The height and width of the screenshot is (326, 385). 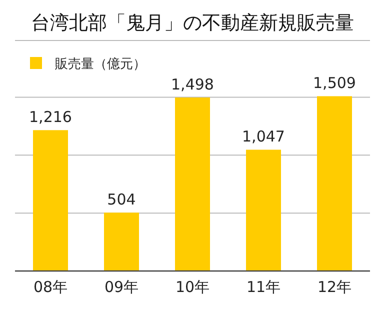 What do you see at coordinates (121, 287) in the screenshot?
I see `x-tick-label: 09年` at bounding box center [121, 287].